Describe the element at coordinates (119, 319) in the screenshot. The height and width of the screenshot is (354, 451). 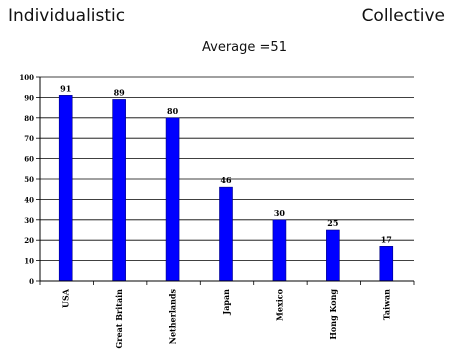
I see `category-label: Great Britain` at that location.